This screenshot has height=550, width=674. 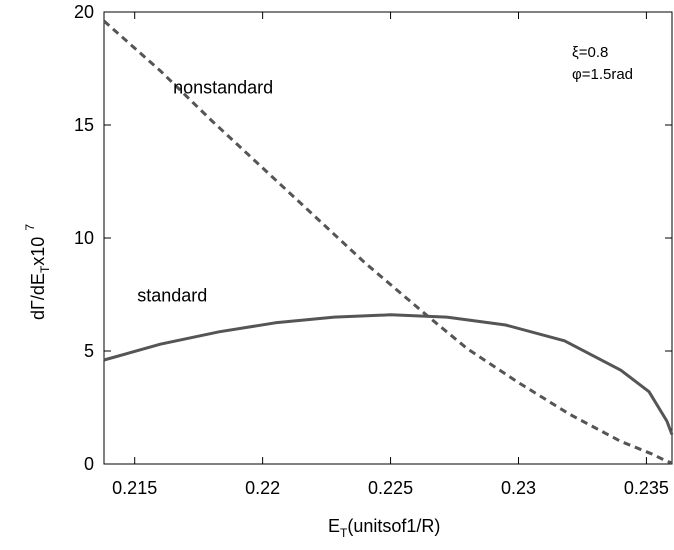 What do you see at coordinates (89, 351) in the screenshot?
I see `y-tick-label: 5` at bounding box center [89, 351].